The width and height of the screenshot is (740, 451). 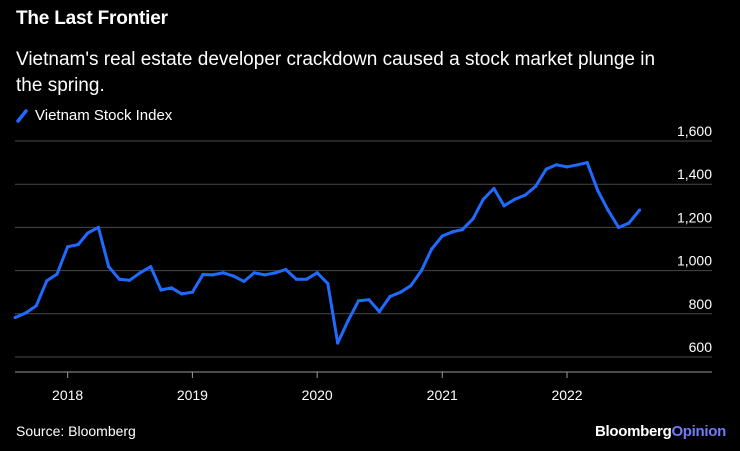 I want to click on y-tick-label: 1,400, so click(x=694, y=174).